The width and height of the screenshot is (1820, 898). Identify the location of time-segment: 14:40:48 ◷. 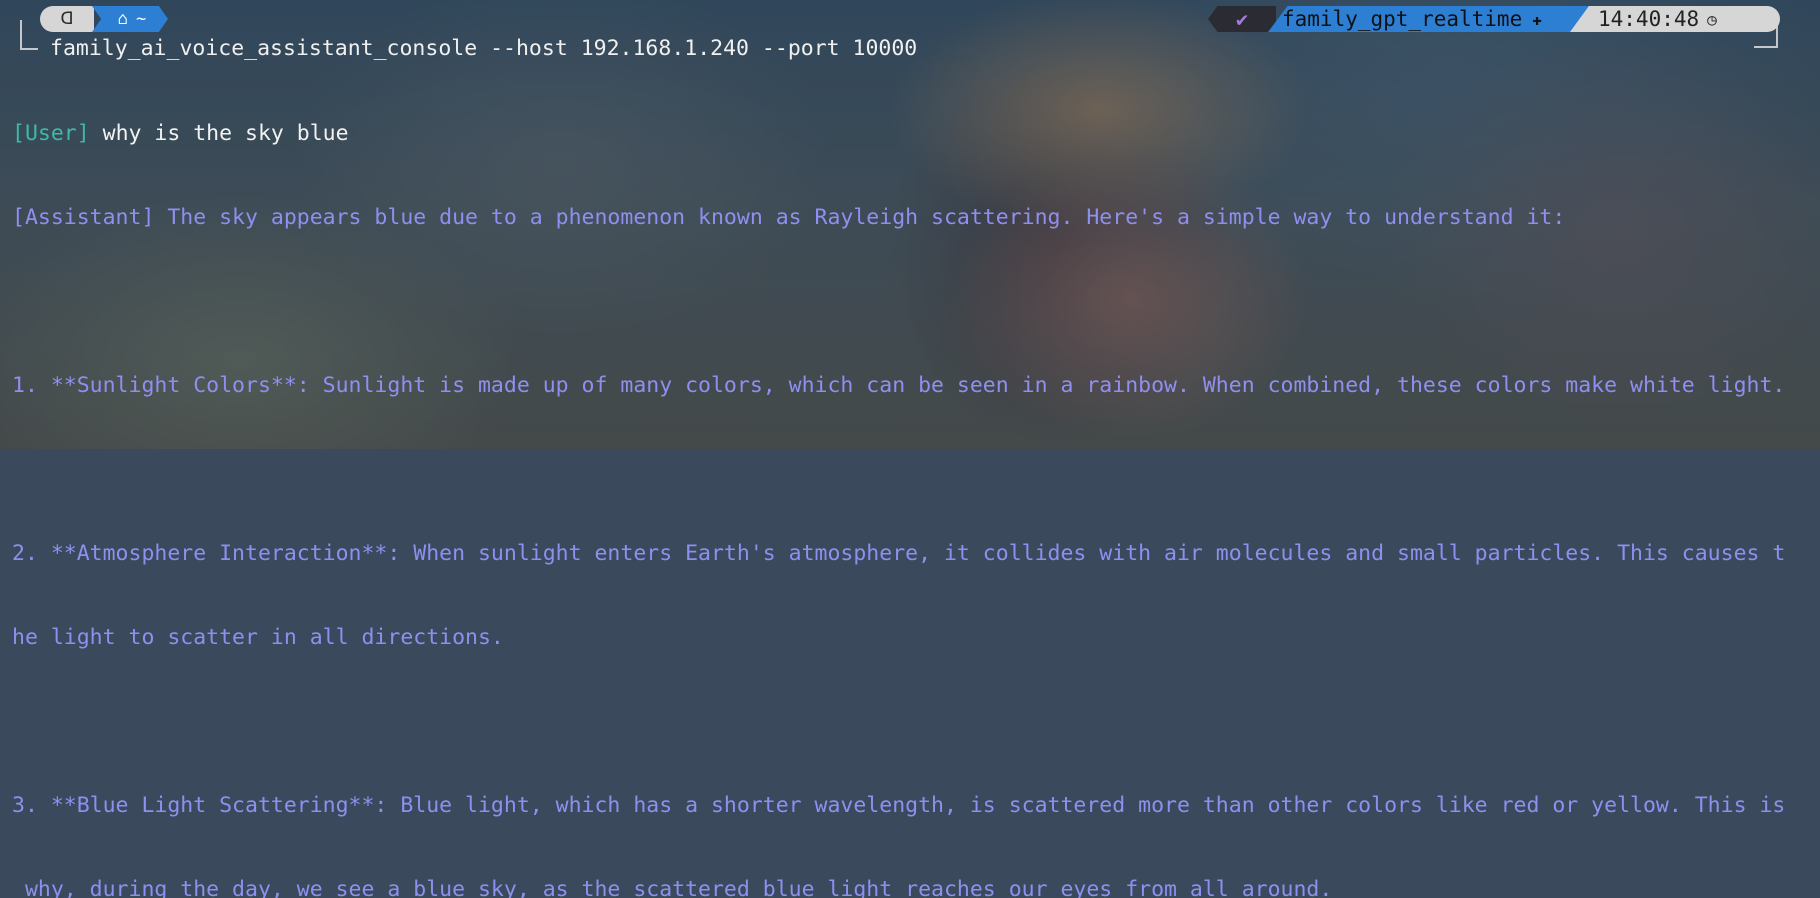
(1675, 19).